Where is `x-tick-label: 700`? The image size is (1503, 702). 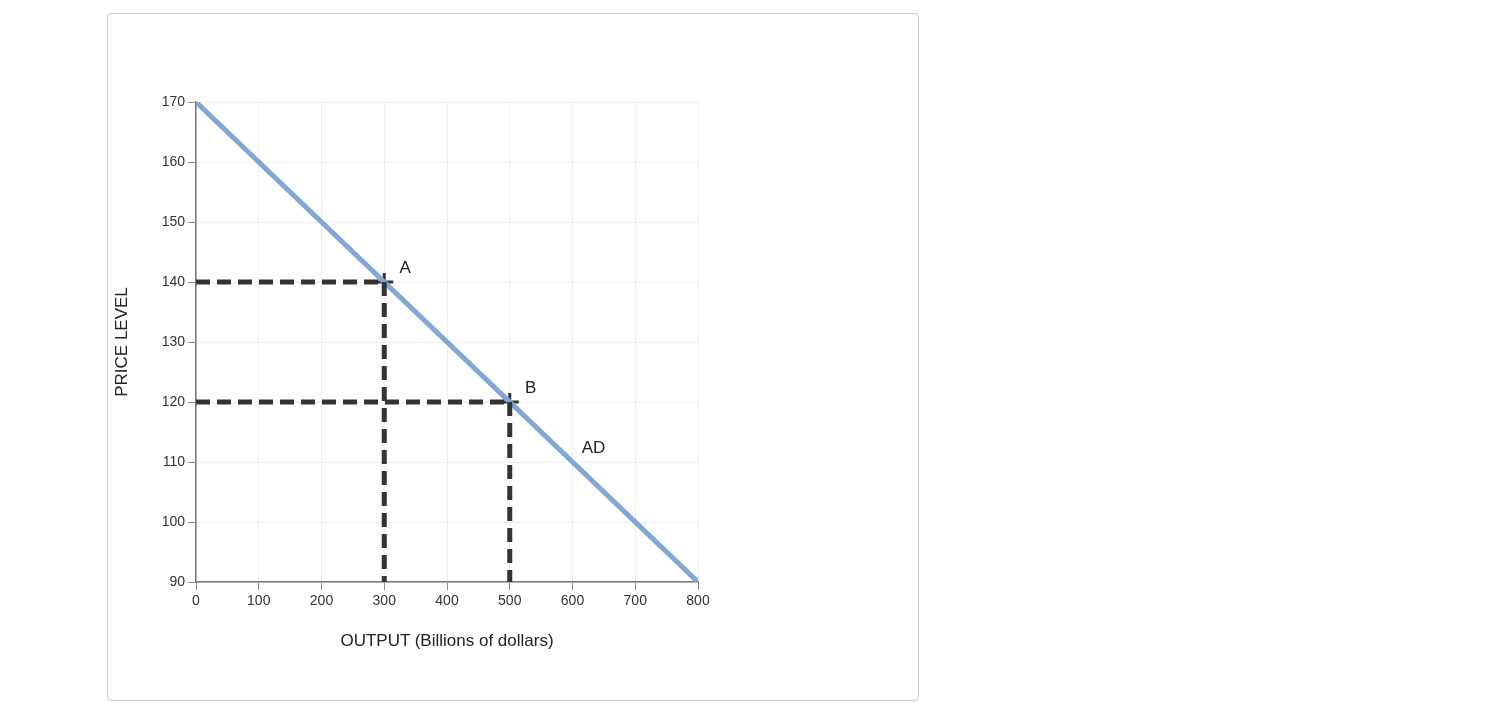
x-tick-label: 700 is located at coordinates (635, 600).